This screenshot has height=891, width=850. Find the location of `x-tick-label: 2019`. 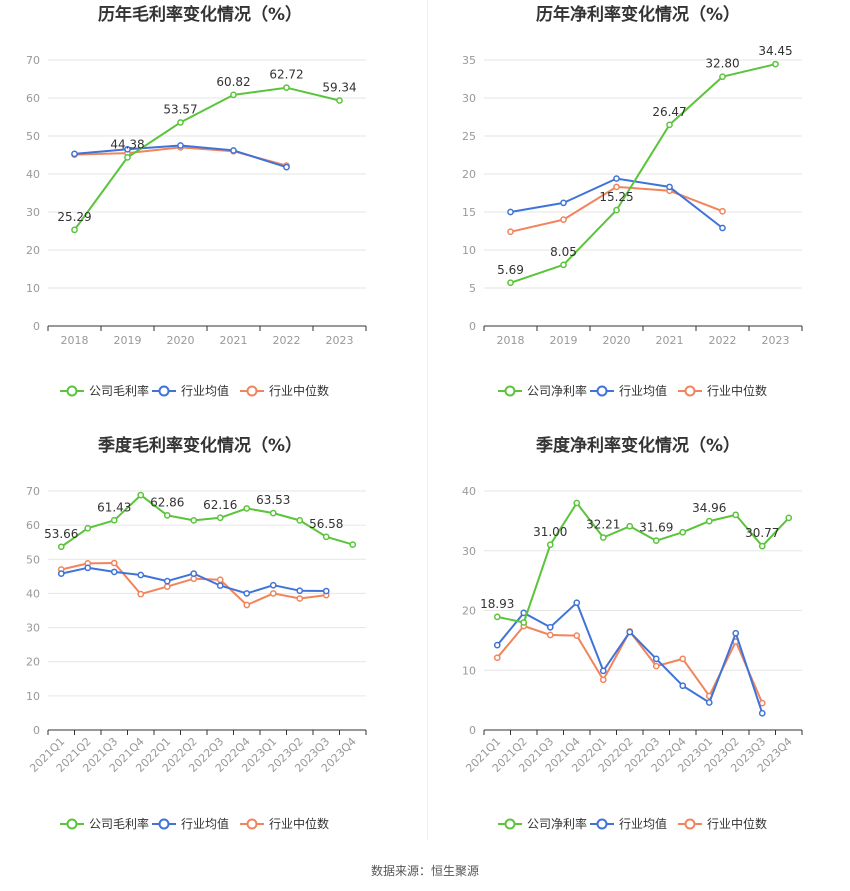

x-tick-label: 2019 is located at coordinates (564, 340).